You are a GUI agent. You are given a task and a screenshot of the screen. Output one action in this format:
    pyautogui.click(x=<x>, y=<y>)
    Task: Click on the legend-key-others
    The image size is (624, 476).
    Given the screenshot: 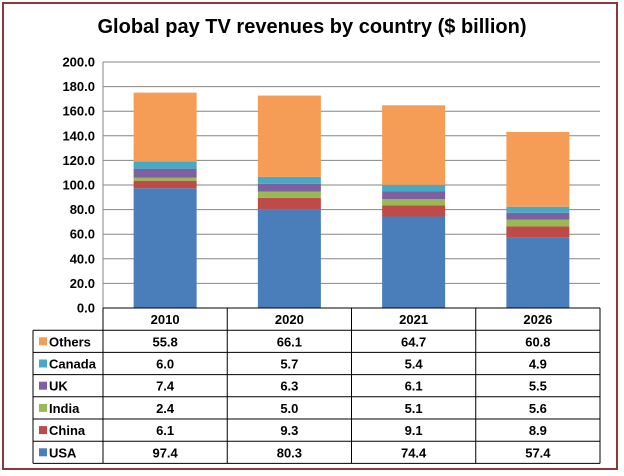 What is the action you would take?
    pyautogui.click(x=43, y=341)
    